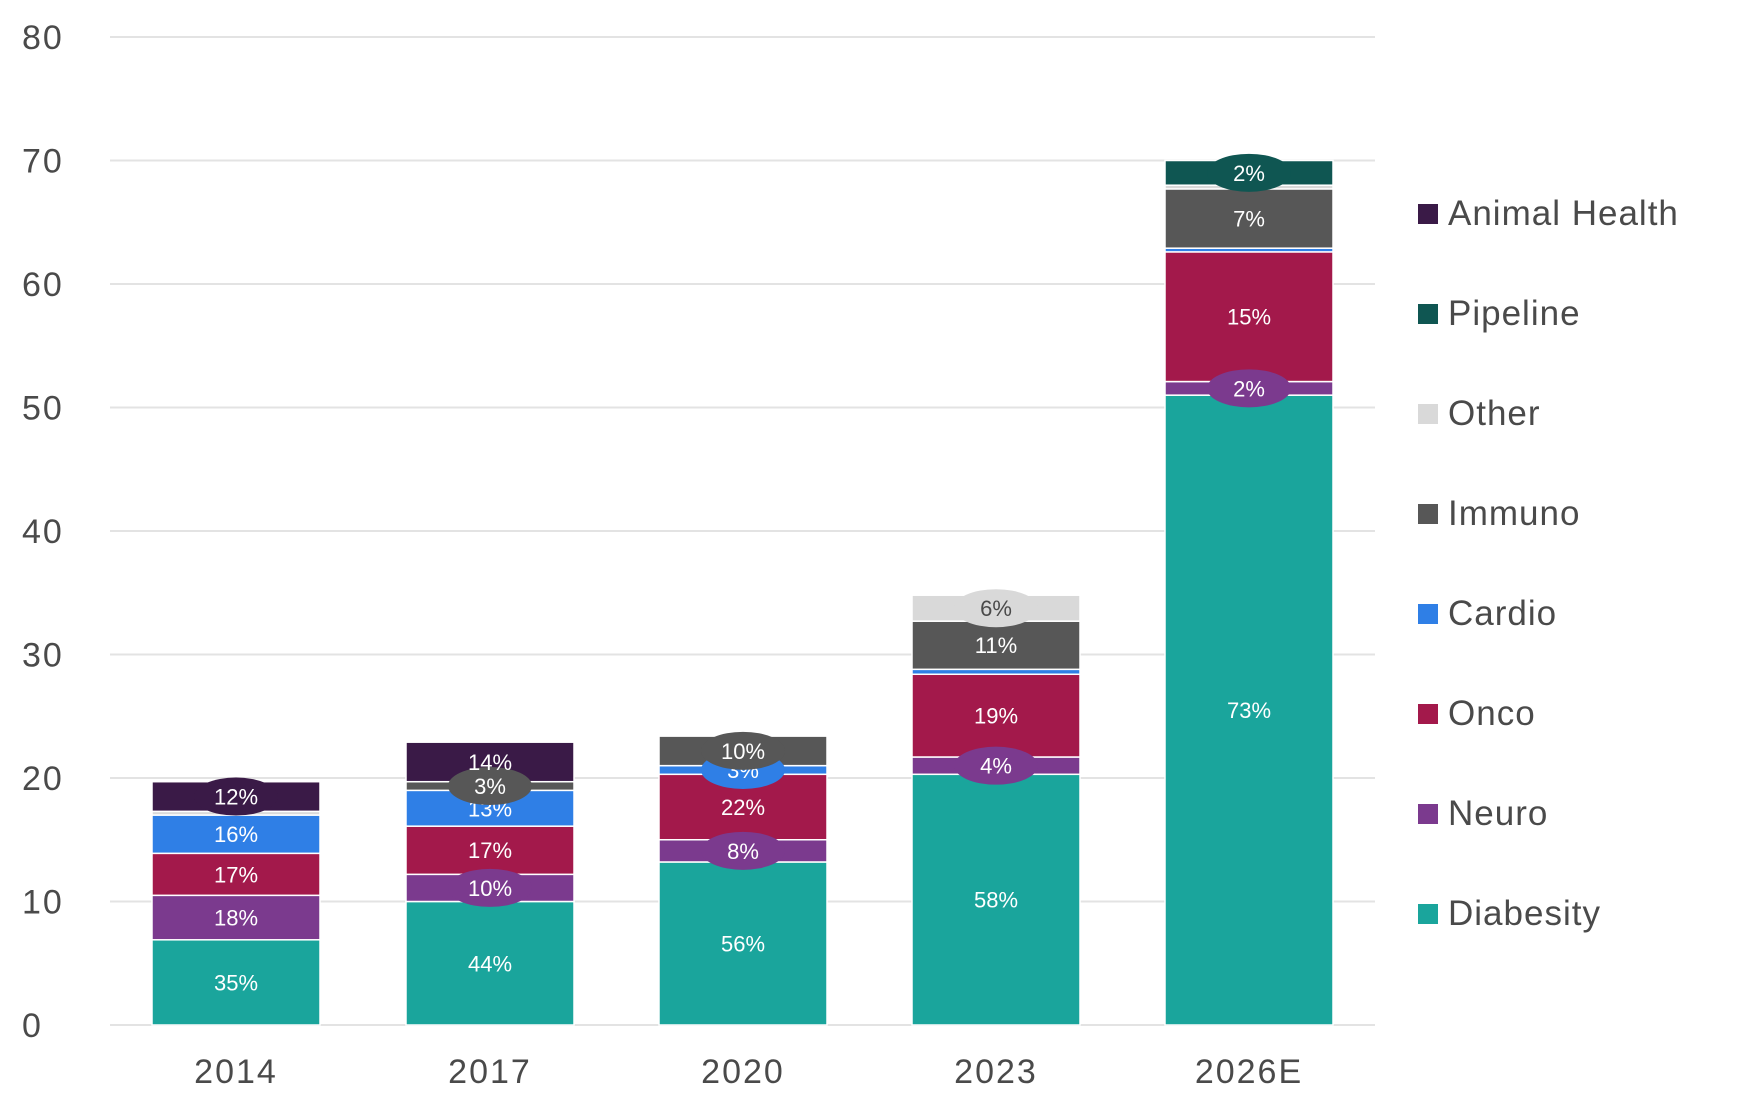  I want to click on data-label: 15%, so click(1249, 317).